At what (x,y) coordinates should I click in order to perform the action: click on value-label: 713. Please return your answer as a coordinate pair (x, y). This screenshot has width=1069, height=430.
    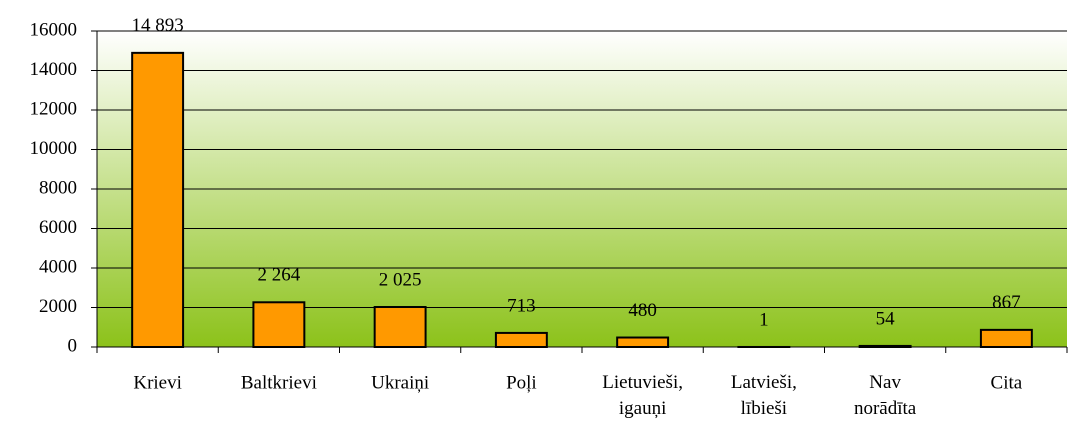
    Looking at the image, I should click on (521, 305).